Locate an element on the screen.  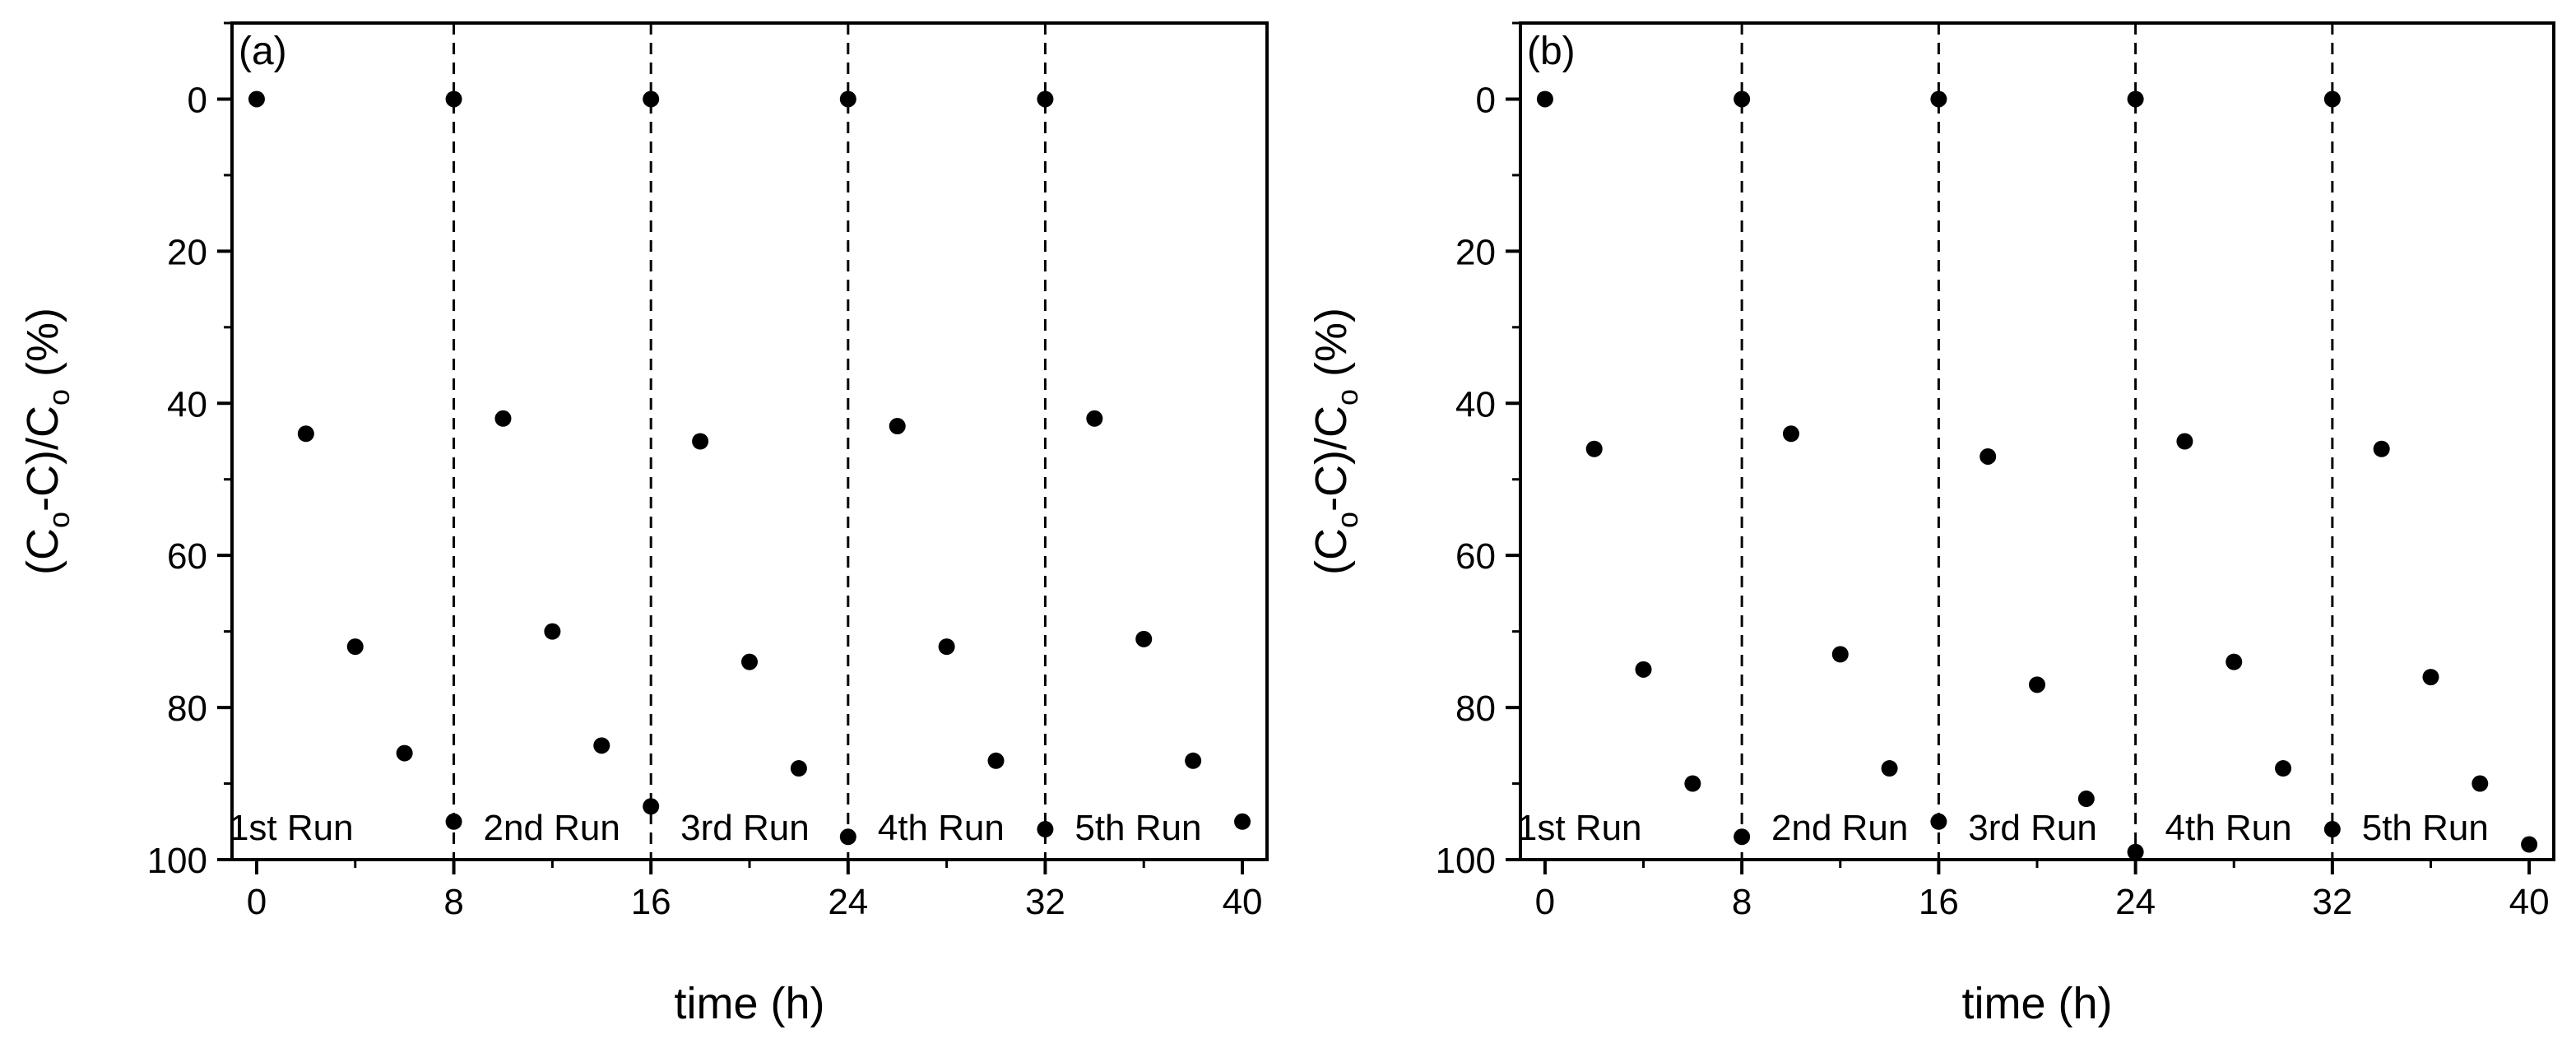
y-axis-title-part: (%) is located at coordinates (1331, 348).